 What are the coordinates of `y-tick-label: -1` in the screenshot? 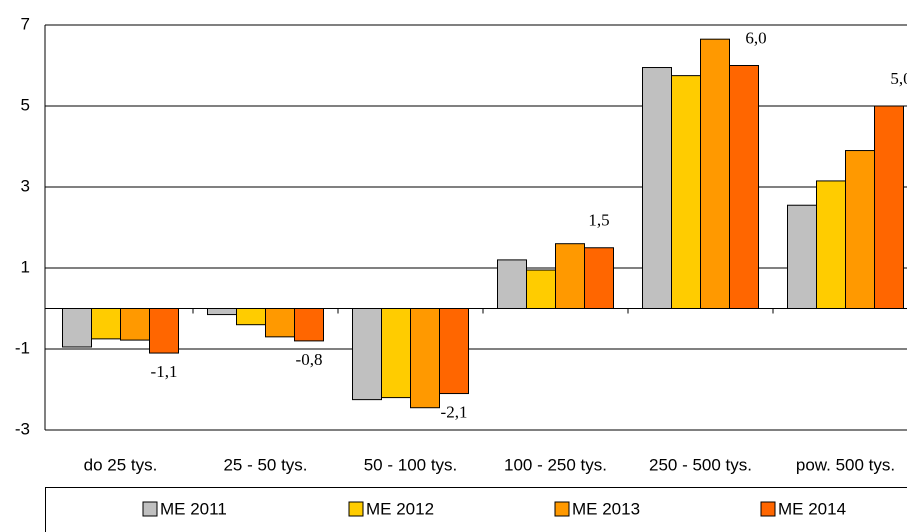 It's located at (22, 347).